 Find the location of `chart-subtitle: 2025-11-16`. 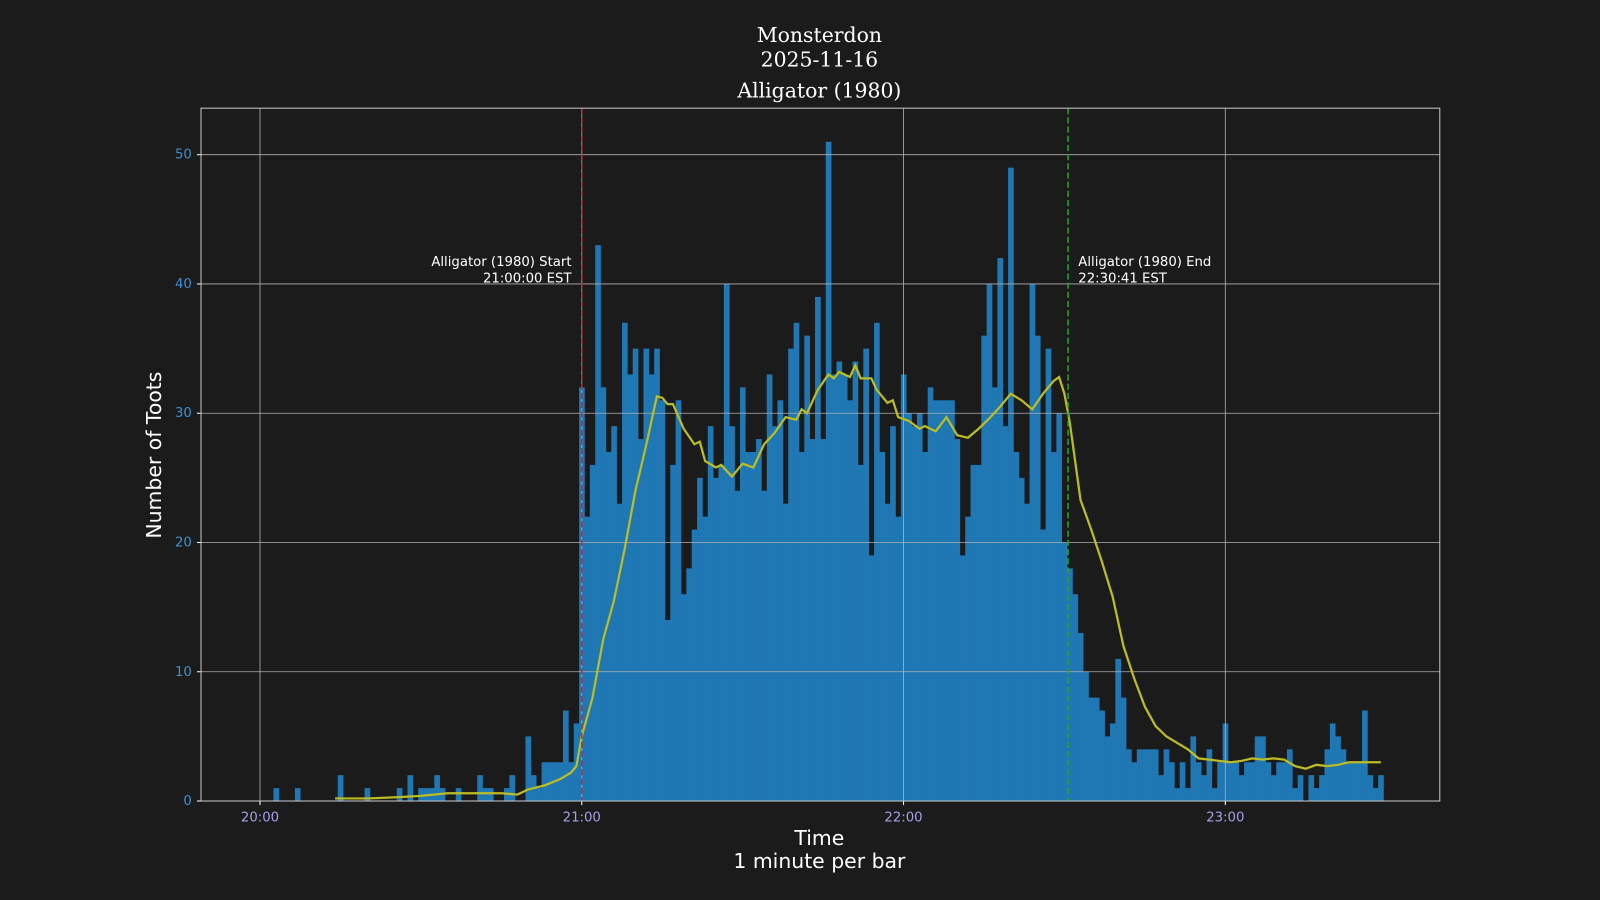

chart-subtitle: 2025-11-16 is located at coordinates (820, 60).